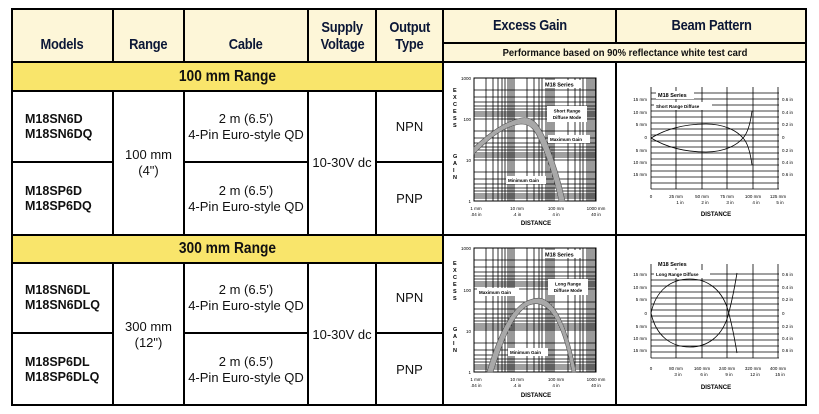 This screenshot has height=414, width=819. Describe the element at coordinates (455, 271) in the screenshot. I see `svg-text: X` at that location.